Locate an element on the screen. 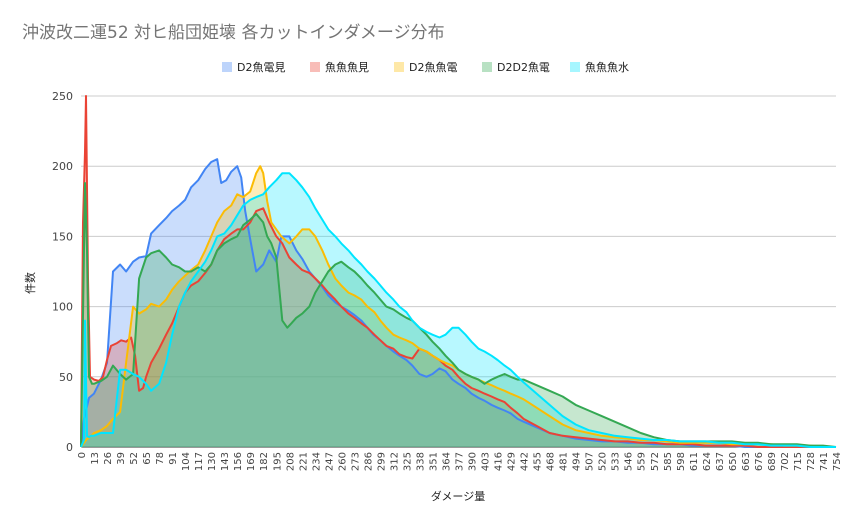  x-tick-label: 507 is located at coordinates (590, 461).